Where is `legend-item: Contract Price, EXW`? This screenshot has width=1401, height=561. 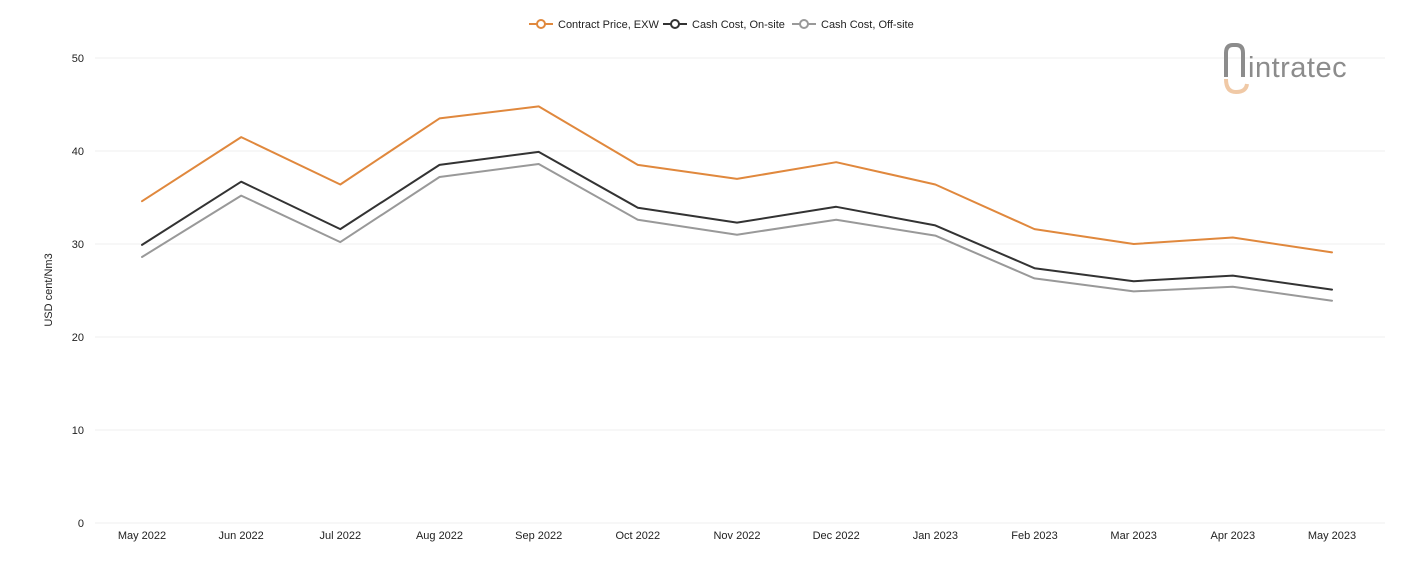
legend-item: Contract Price, EXW is located at coordinates (594, 25).